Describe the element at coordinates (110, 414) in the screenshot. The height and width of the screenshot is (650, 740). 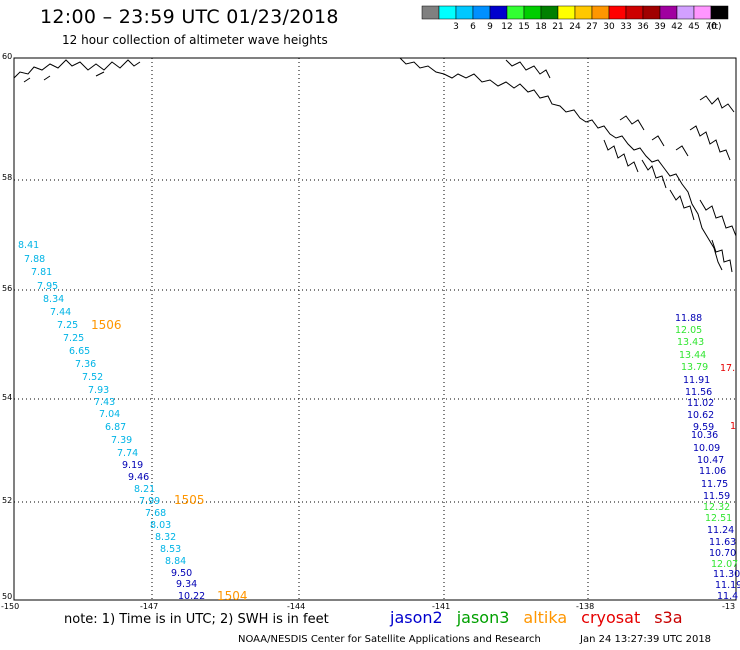
I see `track-west-label: 7.04` at that location.